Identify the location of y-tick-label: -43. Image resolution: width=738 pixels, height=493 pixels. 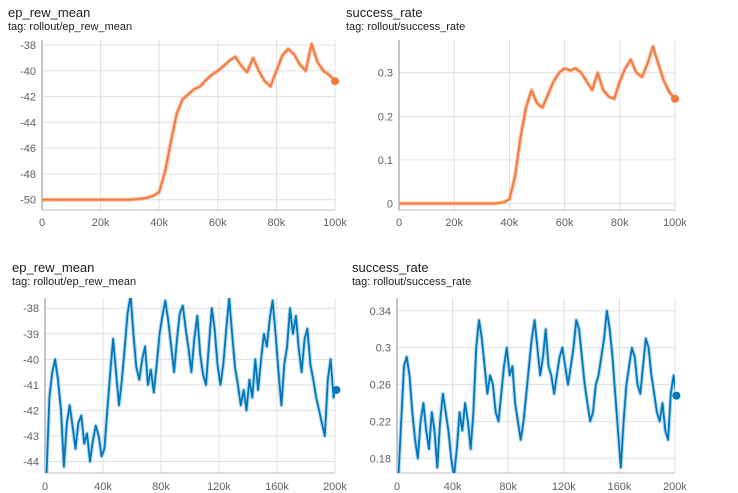
(31, 437).